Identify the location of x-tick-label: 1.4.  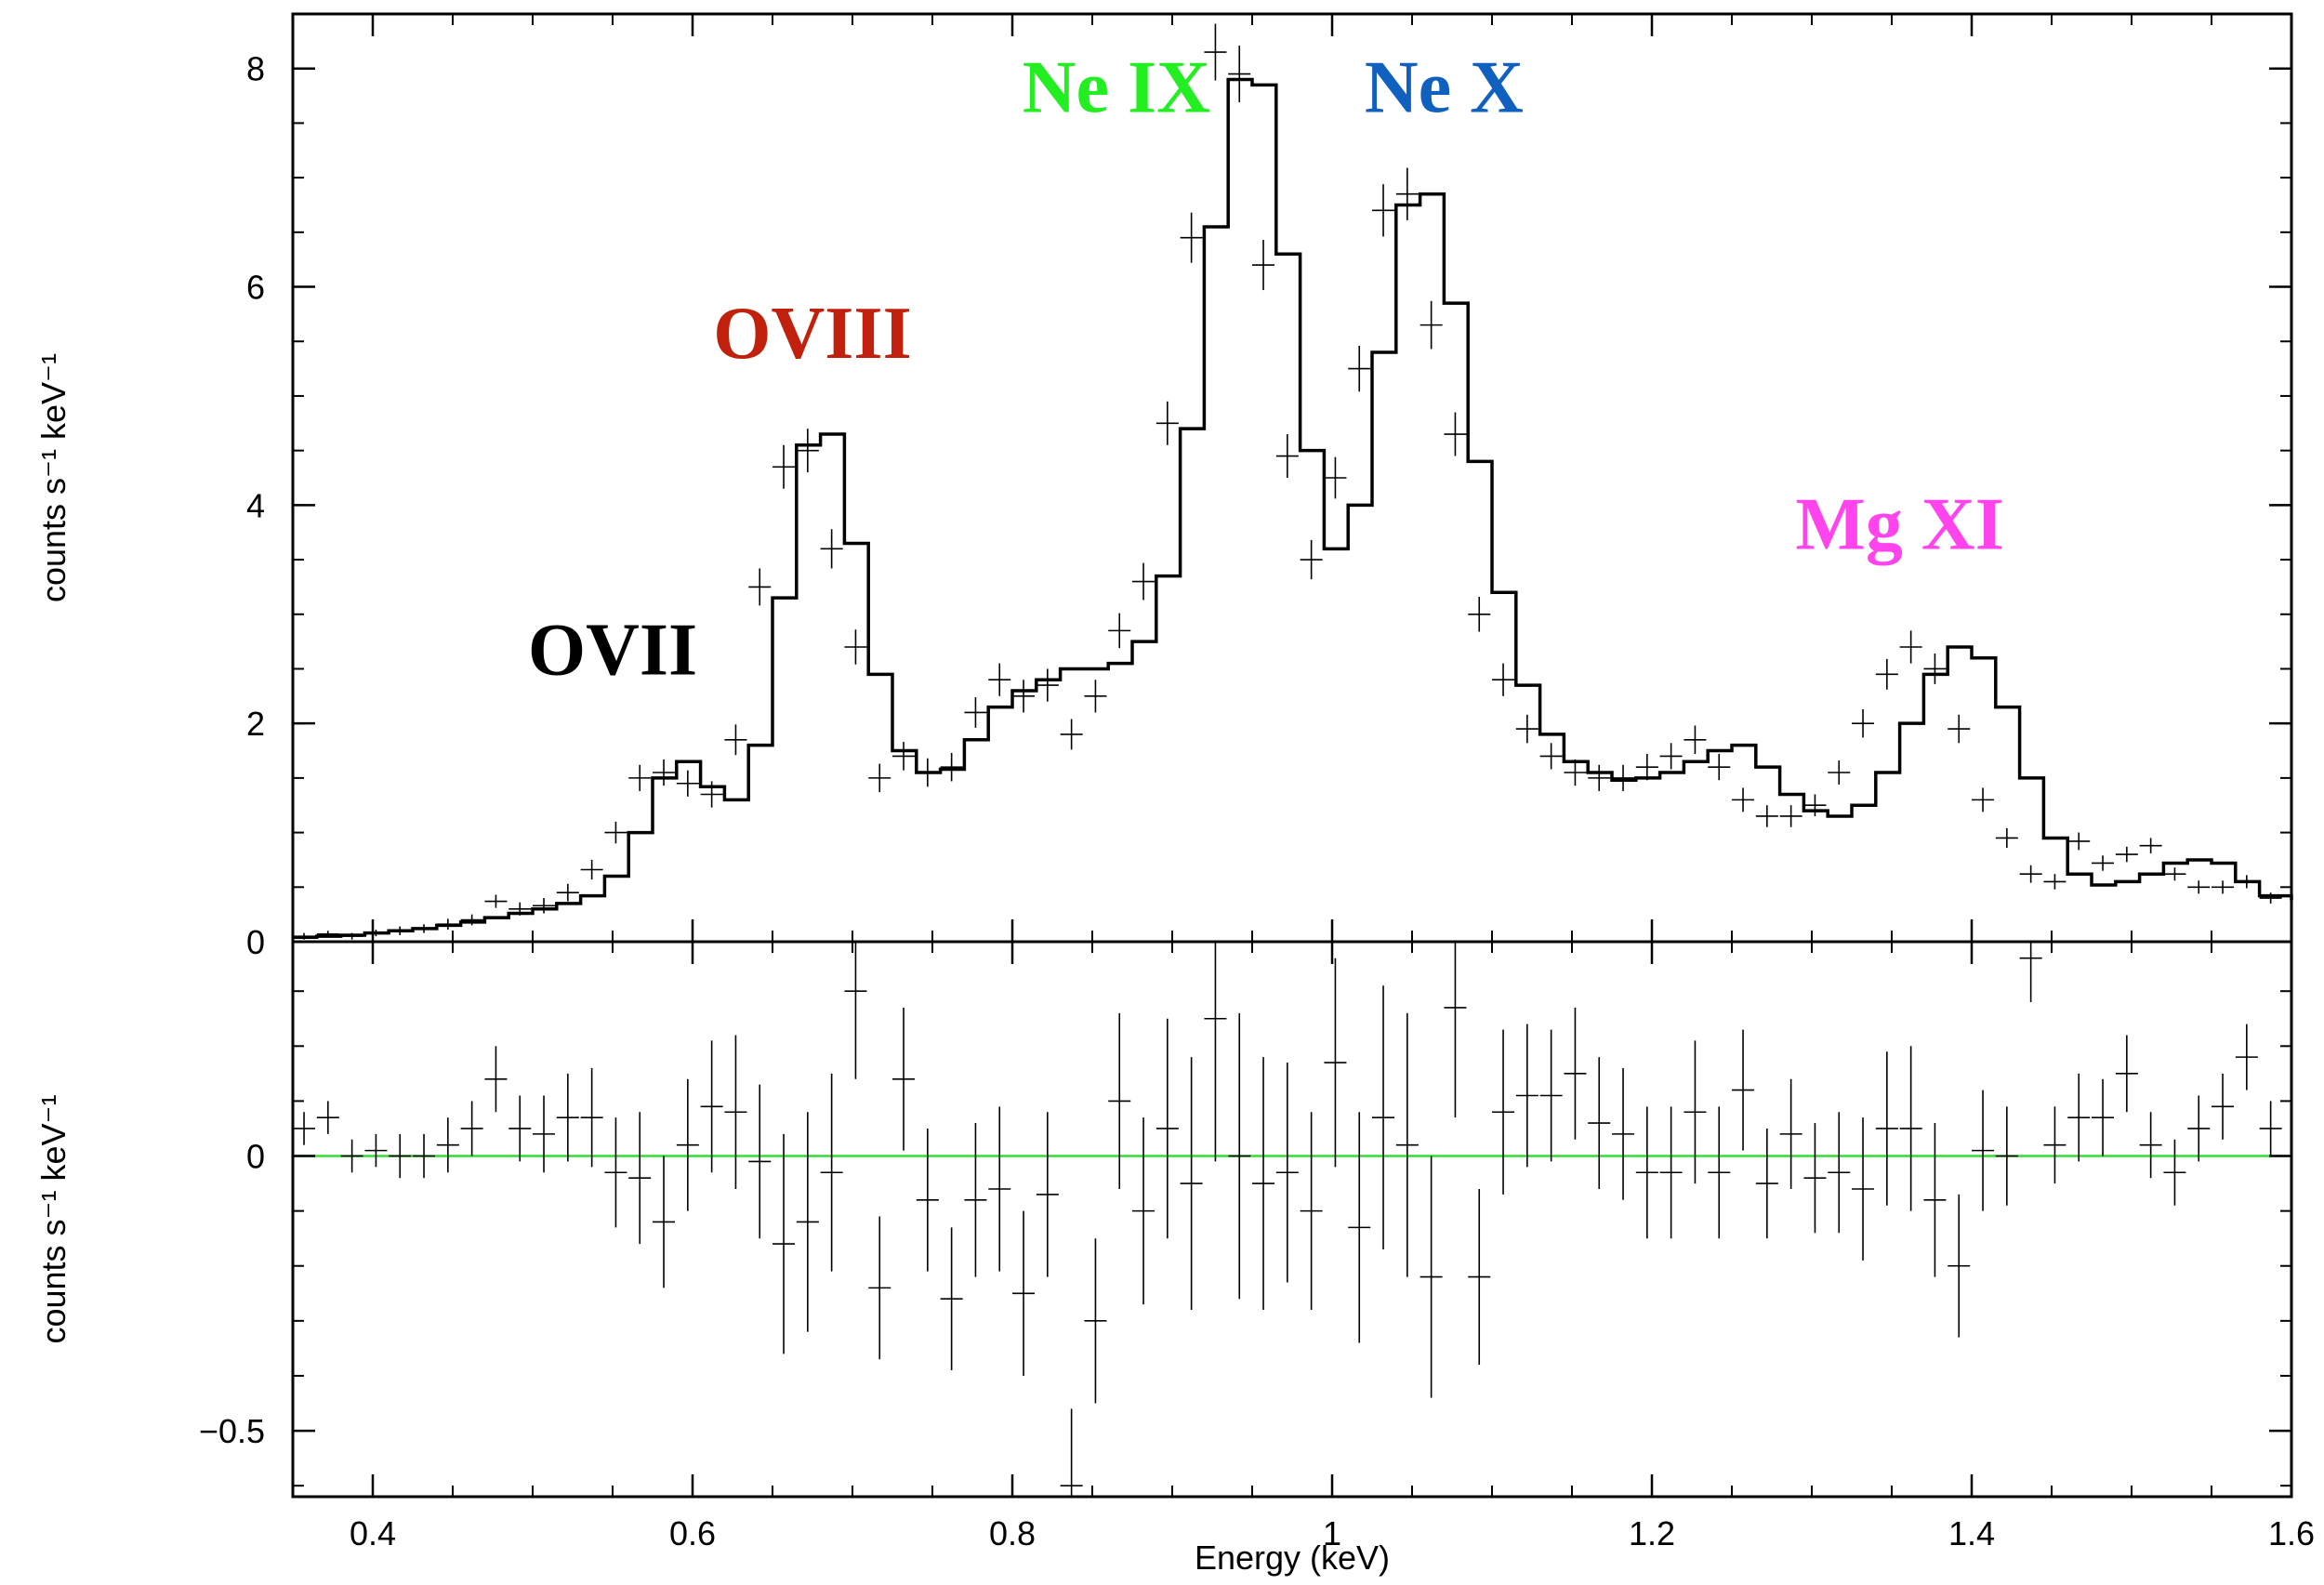
(1971, 1533).